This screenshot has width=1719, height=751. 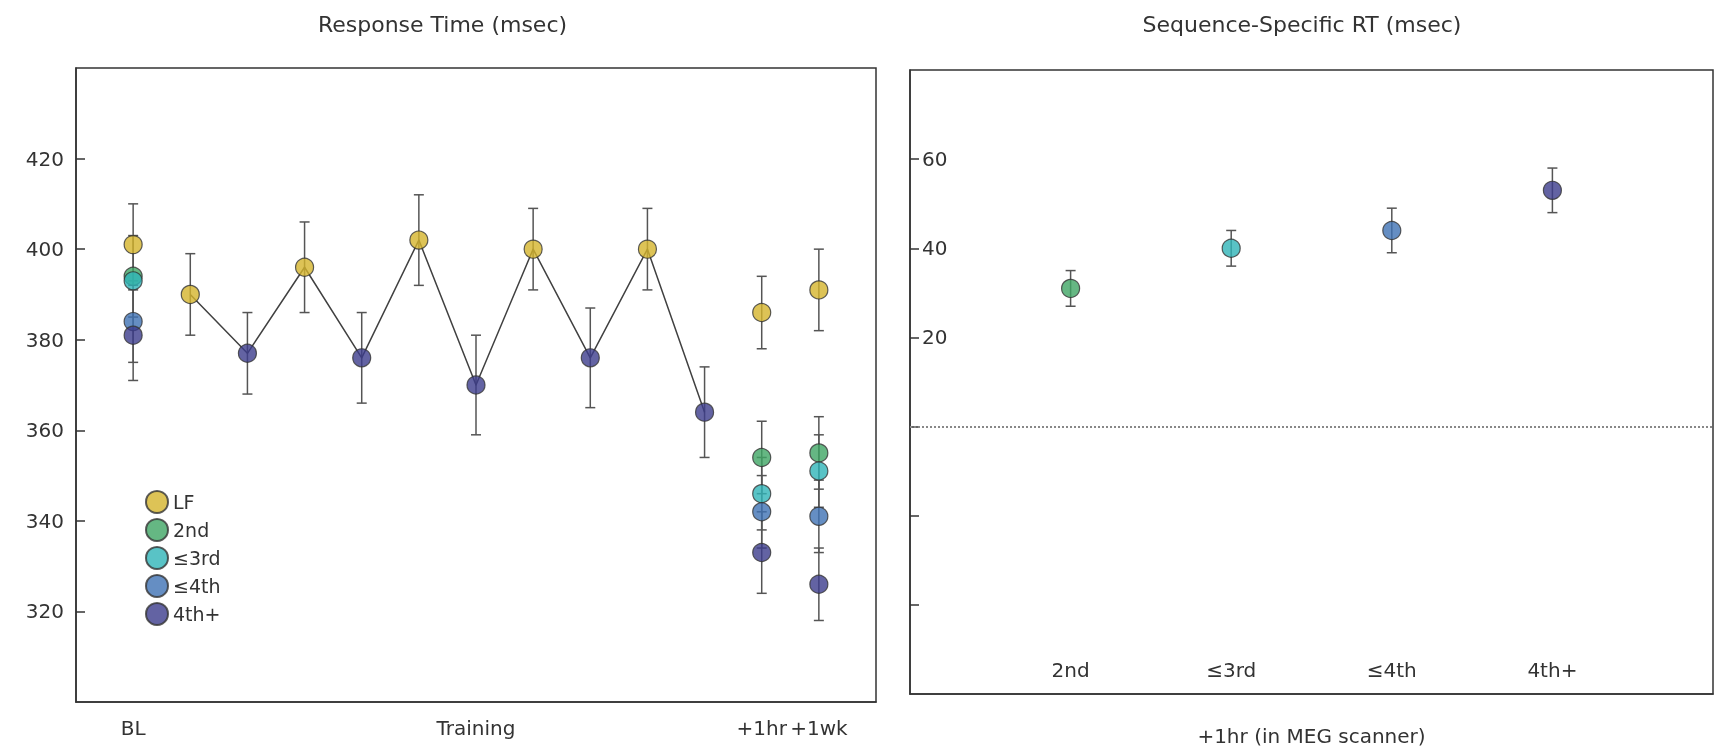 What do you see at coordinates (197, 586) in the screenshot?
I see `legend-label: ≤4th` at bounding box center [197, 586].